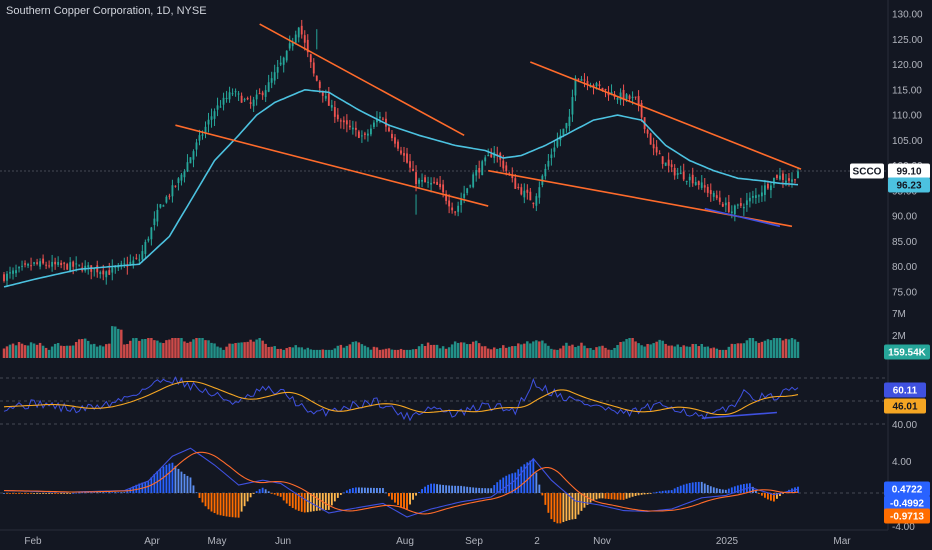 The height and width of the screenshot is (550, 932). Describe the element at coordinates (842, 541) in the screenshot. I see `time-tick-label: Mar` at that location.